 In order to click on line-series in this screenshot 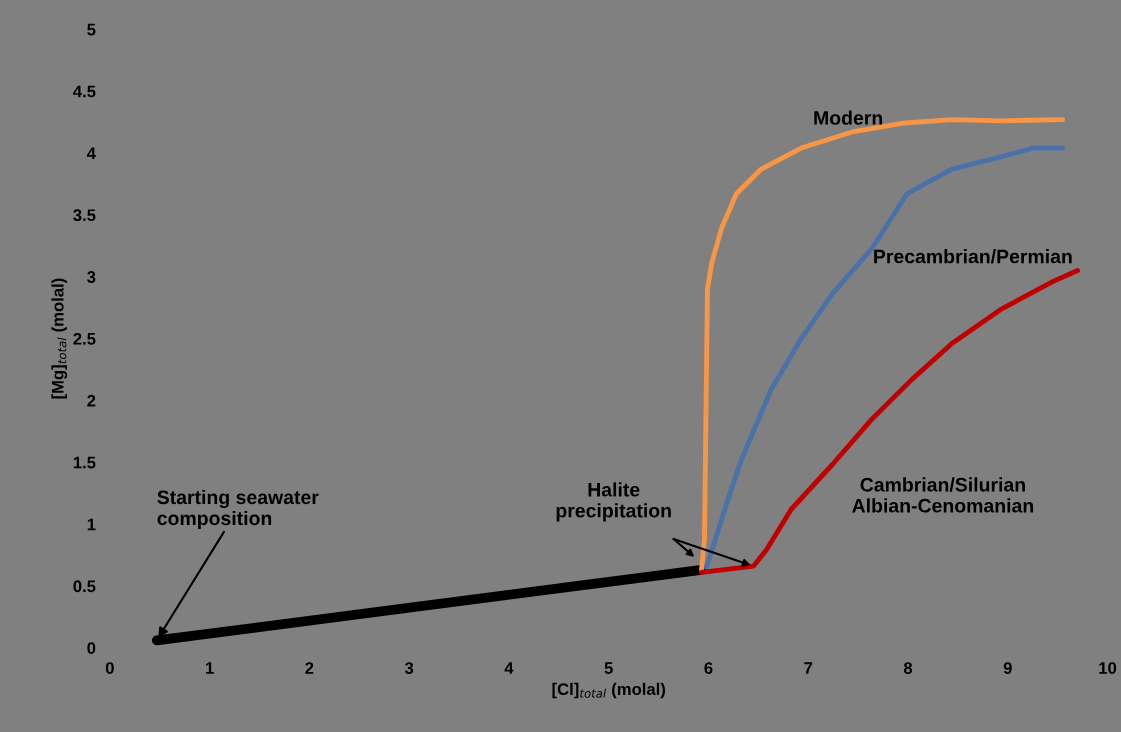, I will do `click(890, 421)`.